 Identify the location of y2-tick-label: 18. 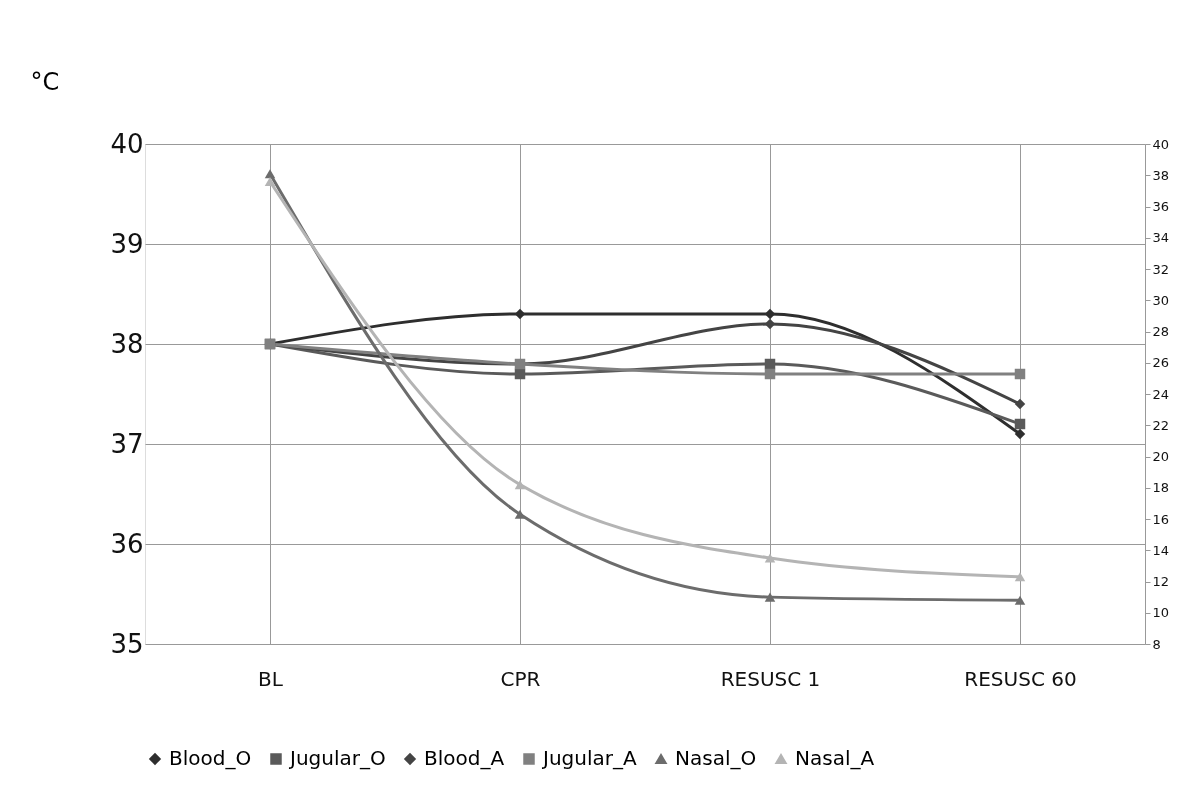
(1161, 488).